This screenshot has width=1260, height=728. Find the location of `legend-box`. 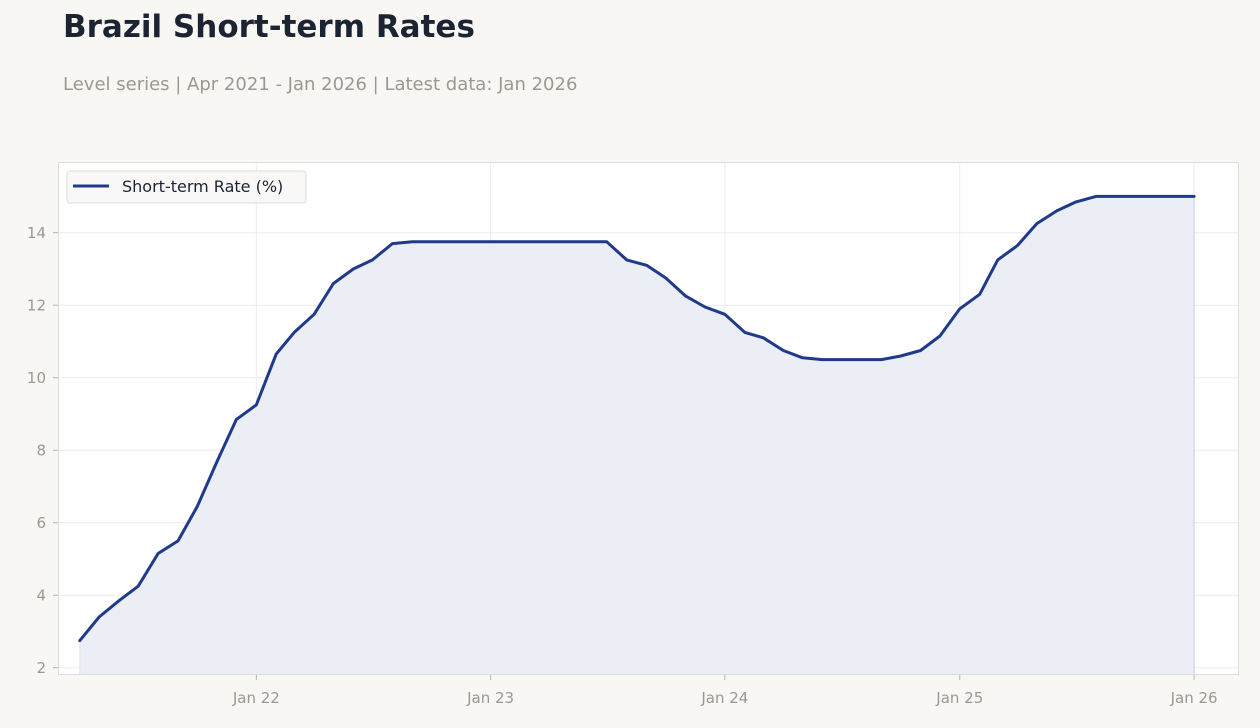

legend-box is located at coordinates (186, 187).